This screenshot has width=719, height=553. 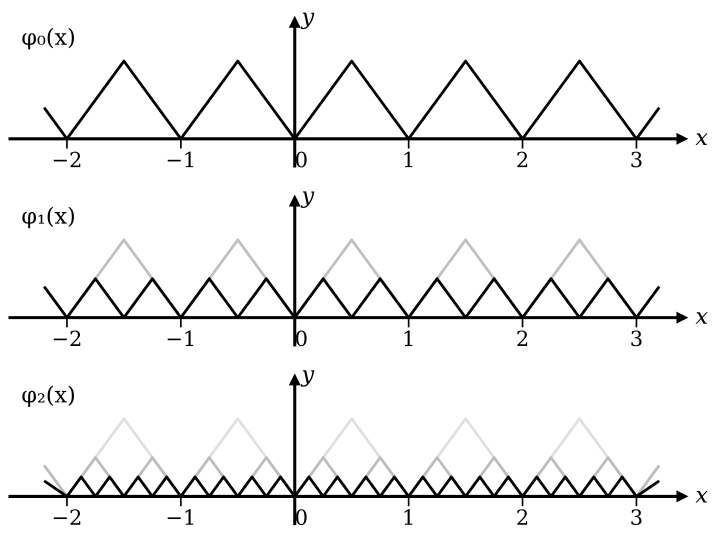 What do you see at coordinates (48, 217) in the screenshot?
I see `chart-title: φ₁(x)` at bounding box center [48, 217].